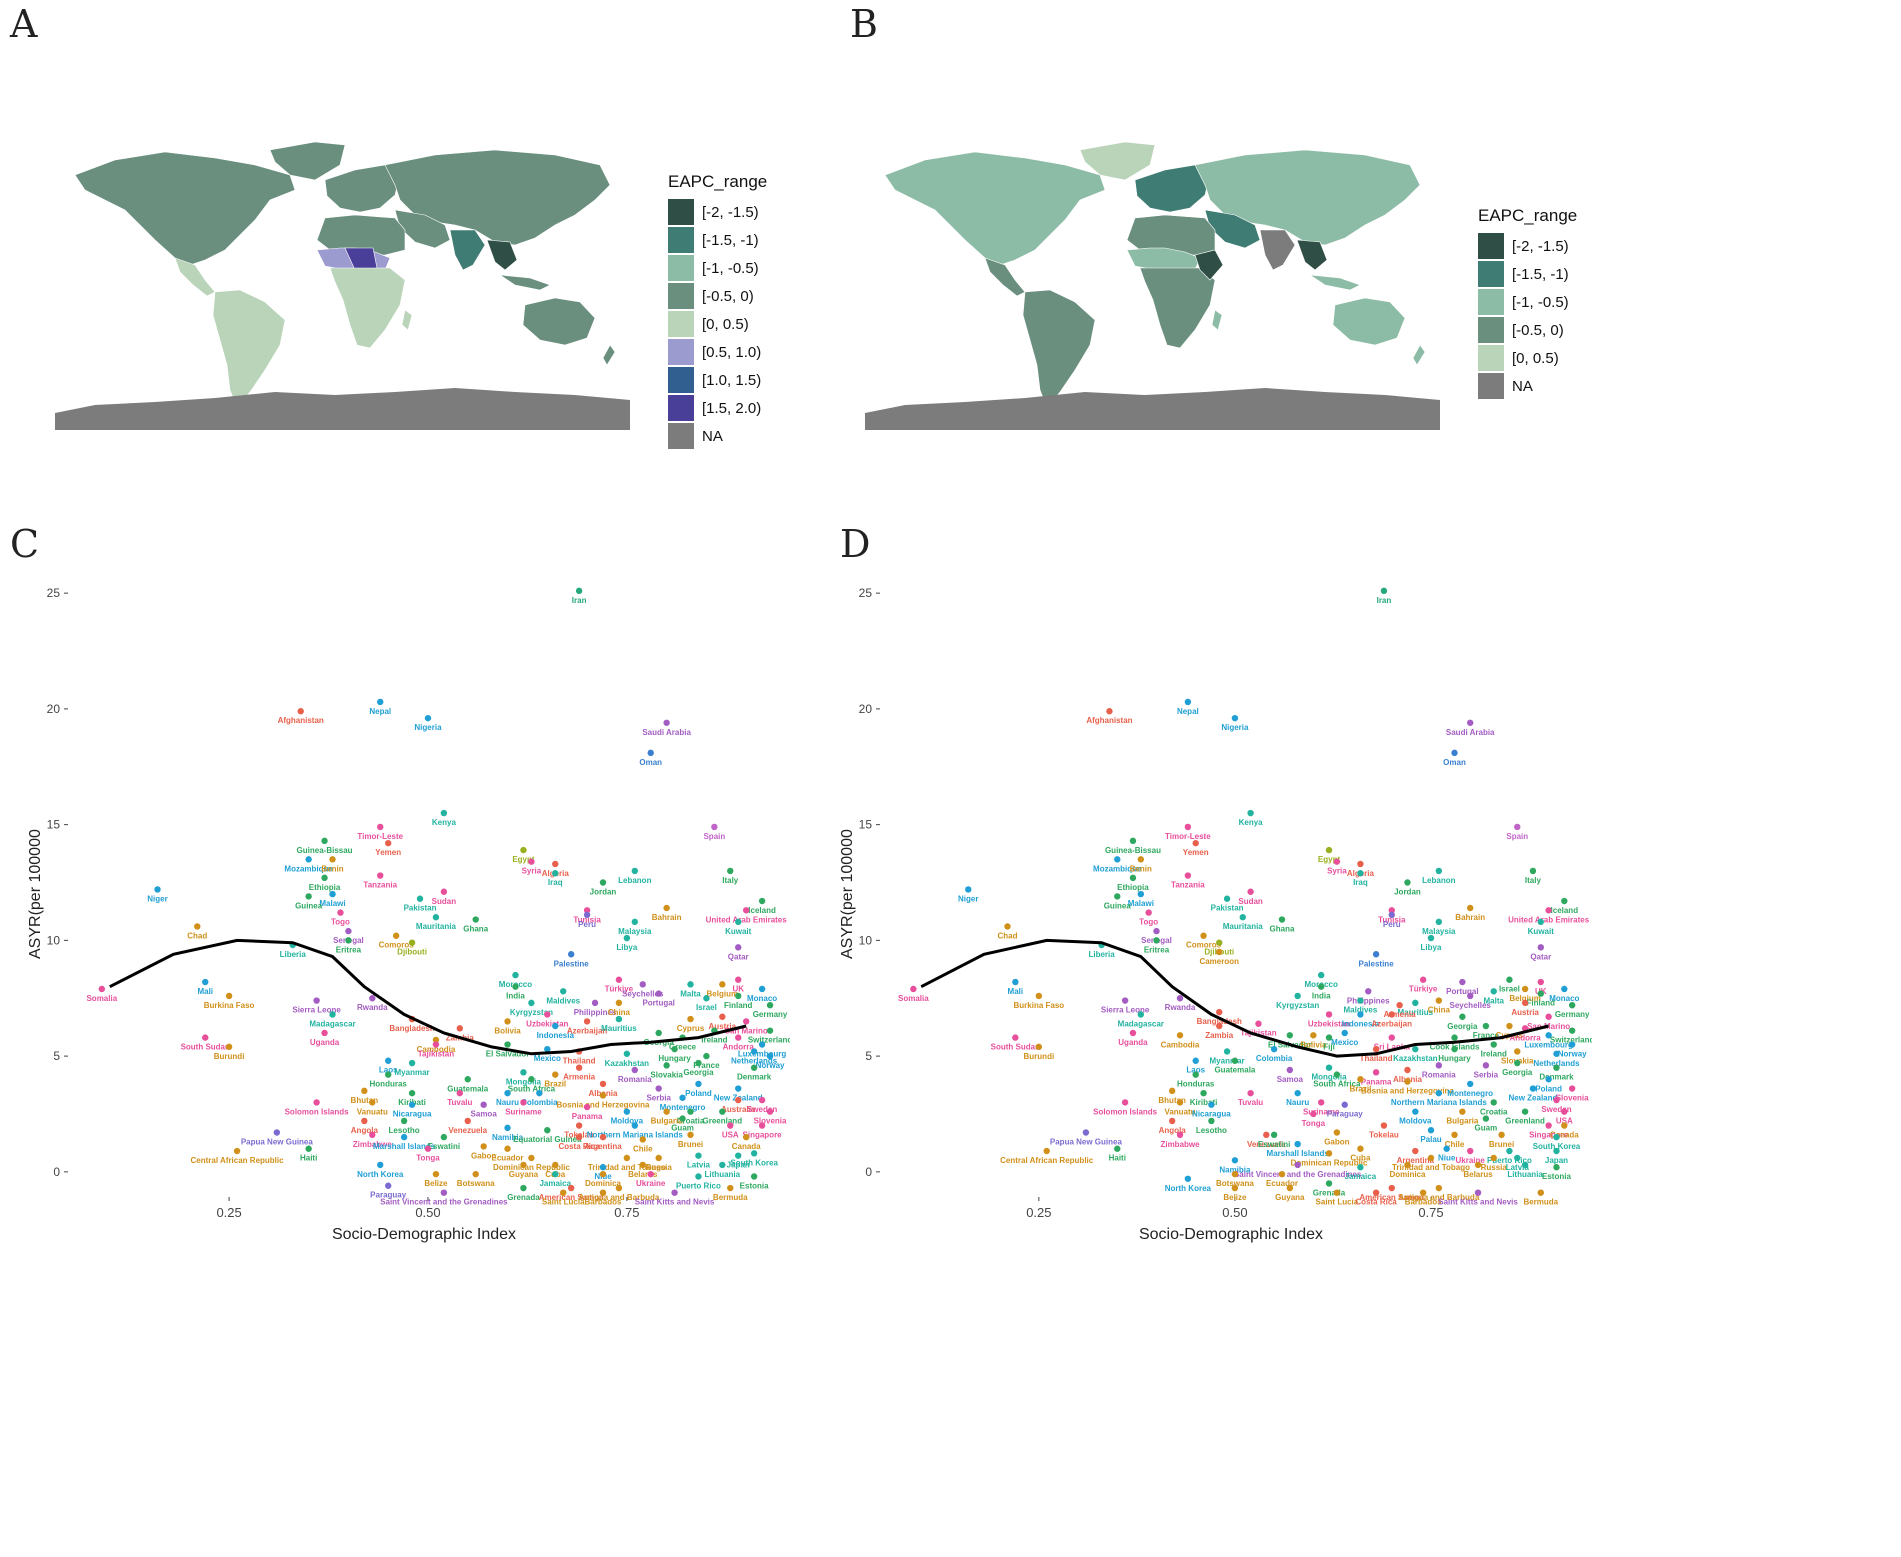 The image size is (1901, 1557). I want to click on plot-c-point-label: Bolivia, so click(507, 1030).